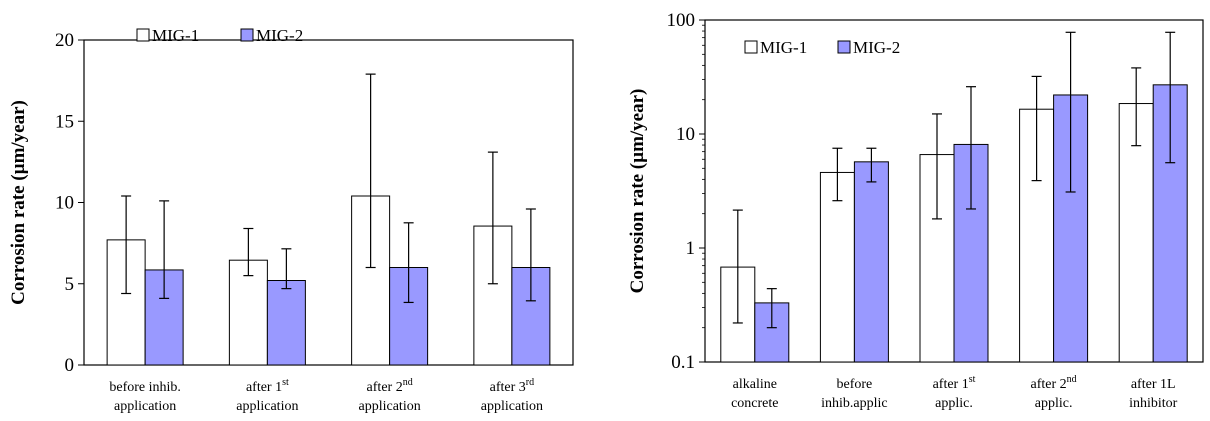 The image size is (1210, 421). What do you see at coordinates (70, 284) in the screenshot?
I see `y-tick-label: 5` at bounding box center [70, 284].